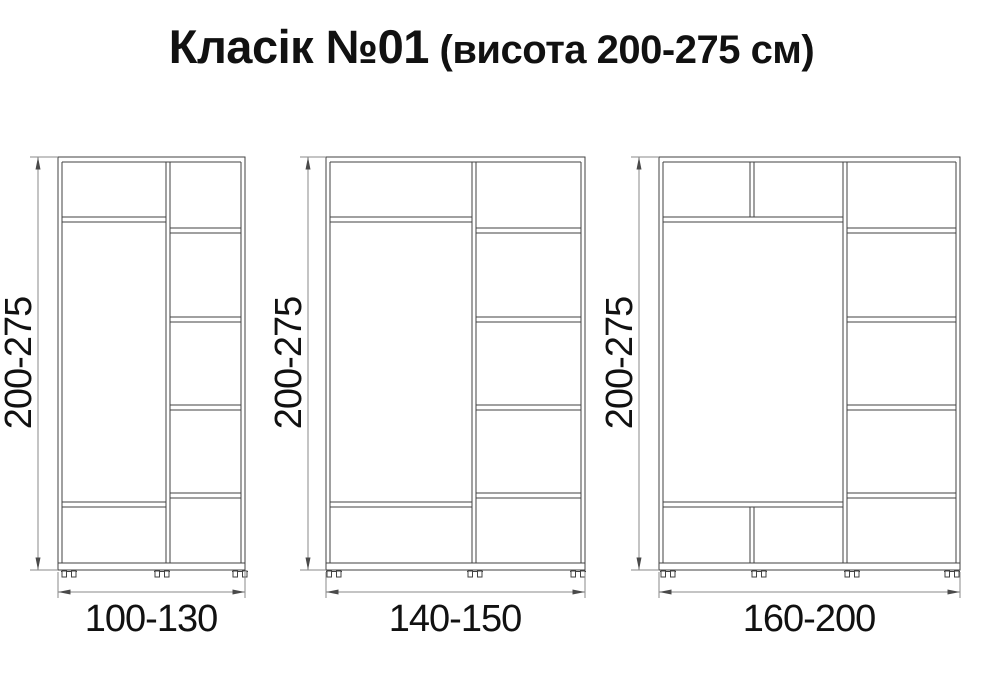  Describe the element at coordinates (168, 362) in the screenshot. I see `cabinet-small-divider` at that location.